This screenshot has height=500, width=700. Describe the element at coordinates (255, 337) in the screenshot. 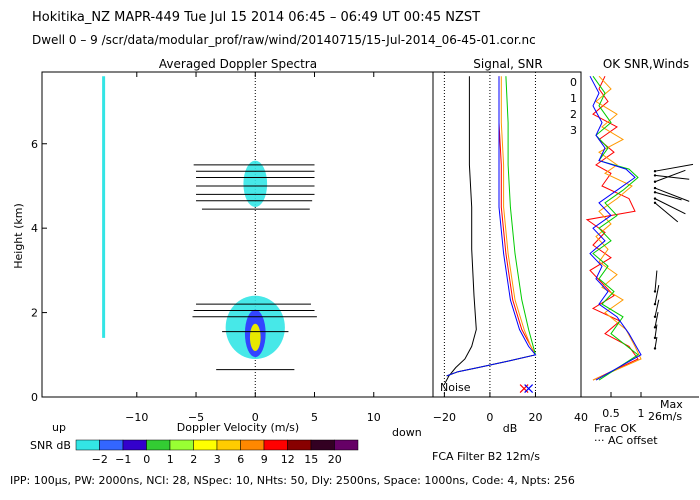

I see `echo-core-peak` at that location.